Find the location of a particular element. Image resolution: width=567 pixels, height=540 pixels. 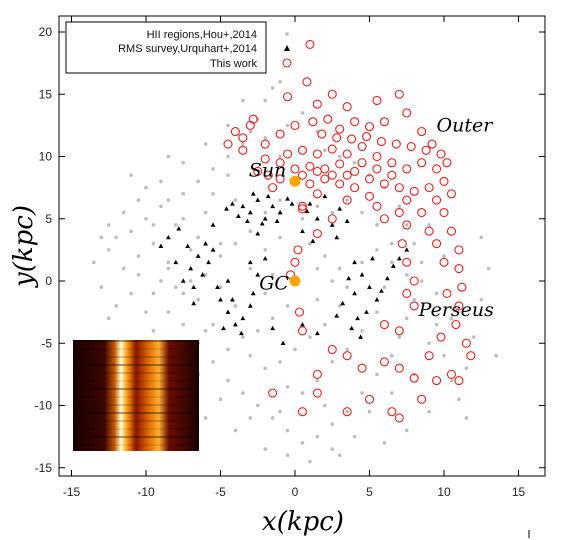

legend-label-hii: HII regions,Hou+,2014 is located at coordinates (202, 35).